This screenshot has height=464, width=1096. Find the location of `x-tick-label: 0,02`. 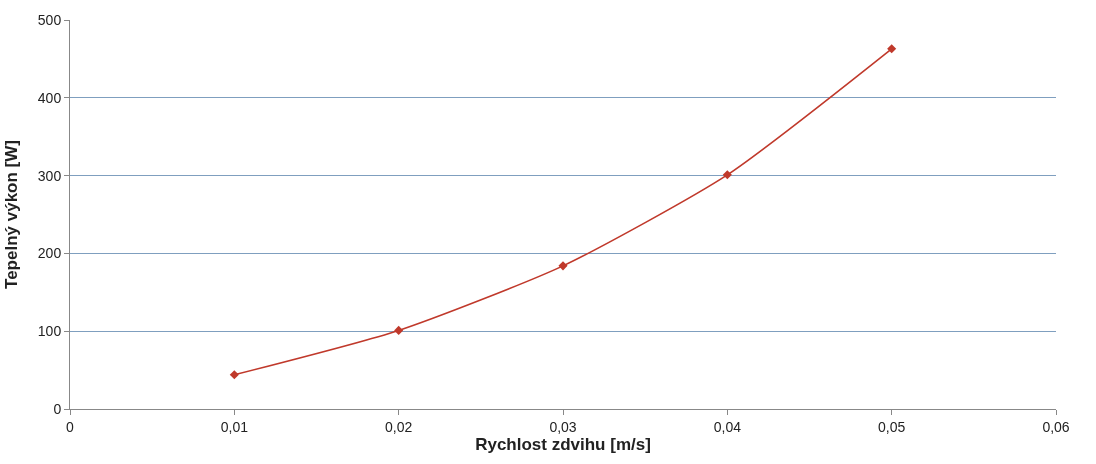

x-tick-label: 0,02 is located at coordinates (399, 426).